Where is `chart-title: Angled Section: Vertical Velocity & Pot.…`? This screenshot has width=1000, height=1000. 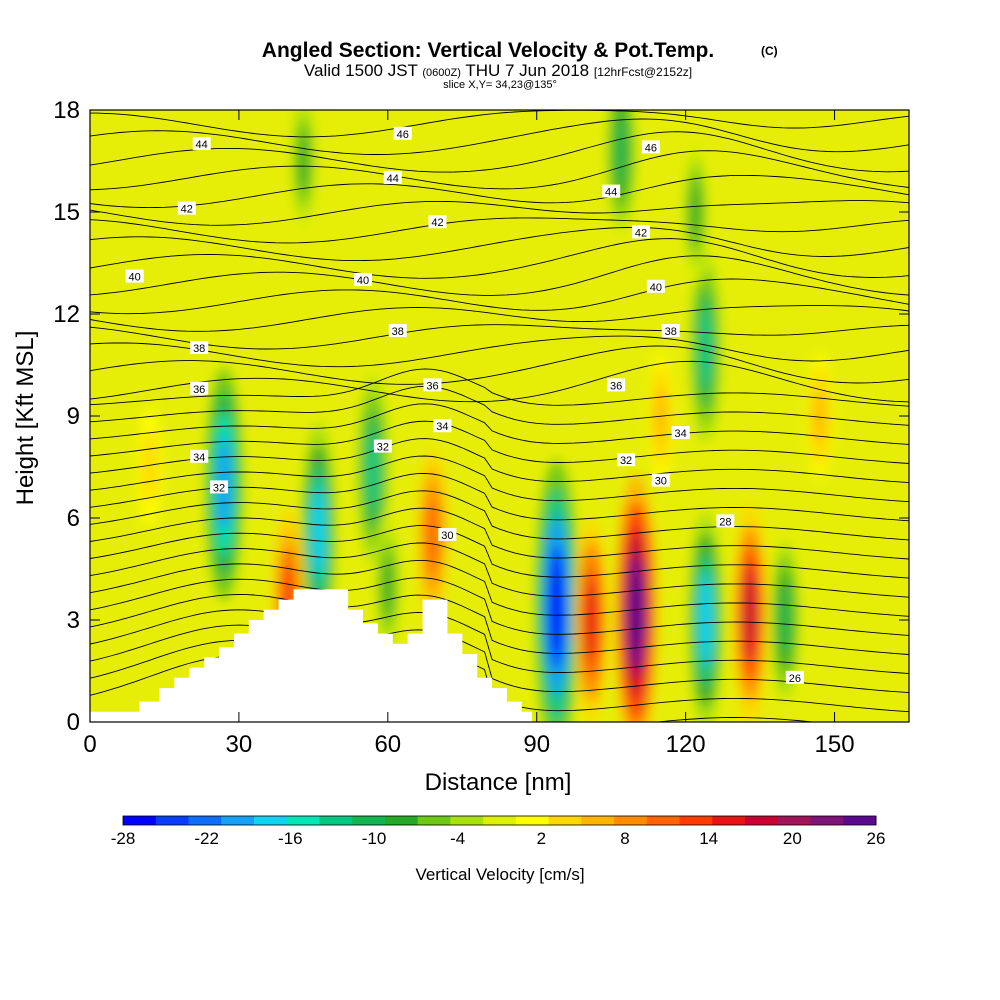 chart-title: Angled Section: Vertical Velocity & Pot.… is located at coordinates (488, 50).